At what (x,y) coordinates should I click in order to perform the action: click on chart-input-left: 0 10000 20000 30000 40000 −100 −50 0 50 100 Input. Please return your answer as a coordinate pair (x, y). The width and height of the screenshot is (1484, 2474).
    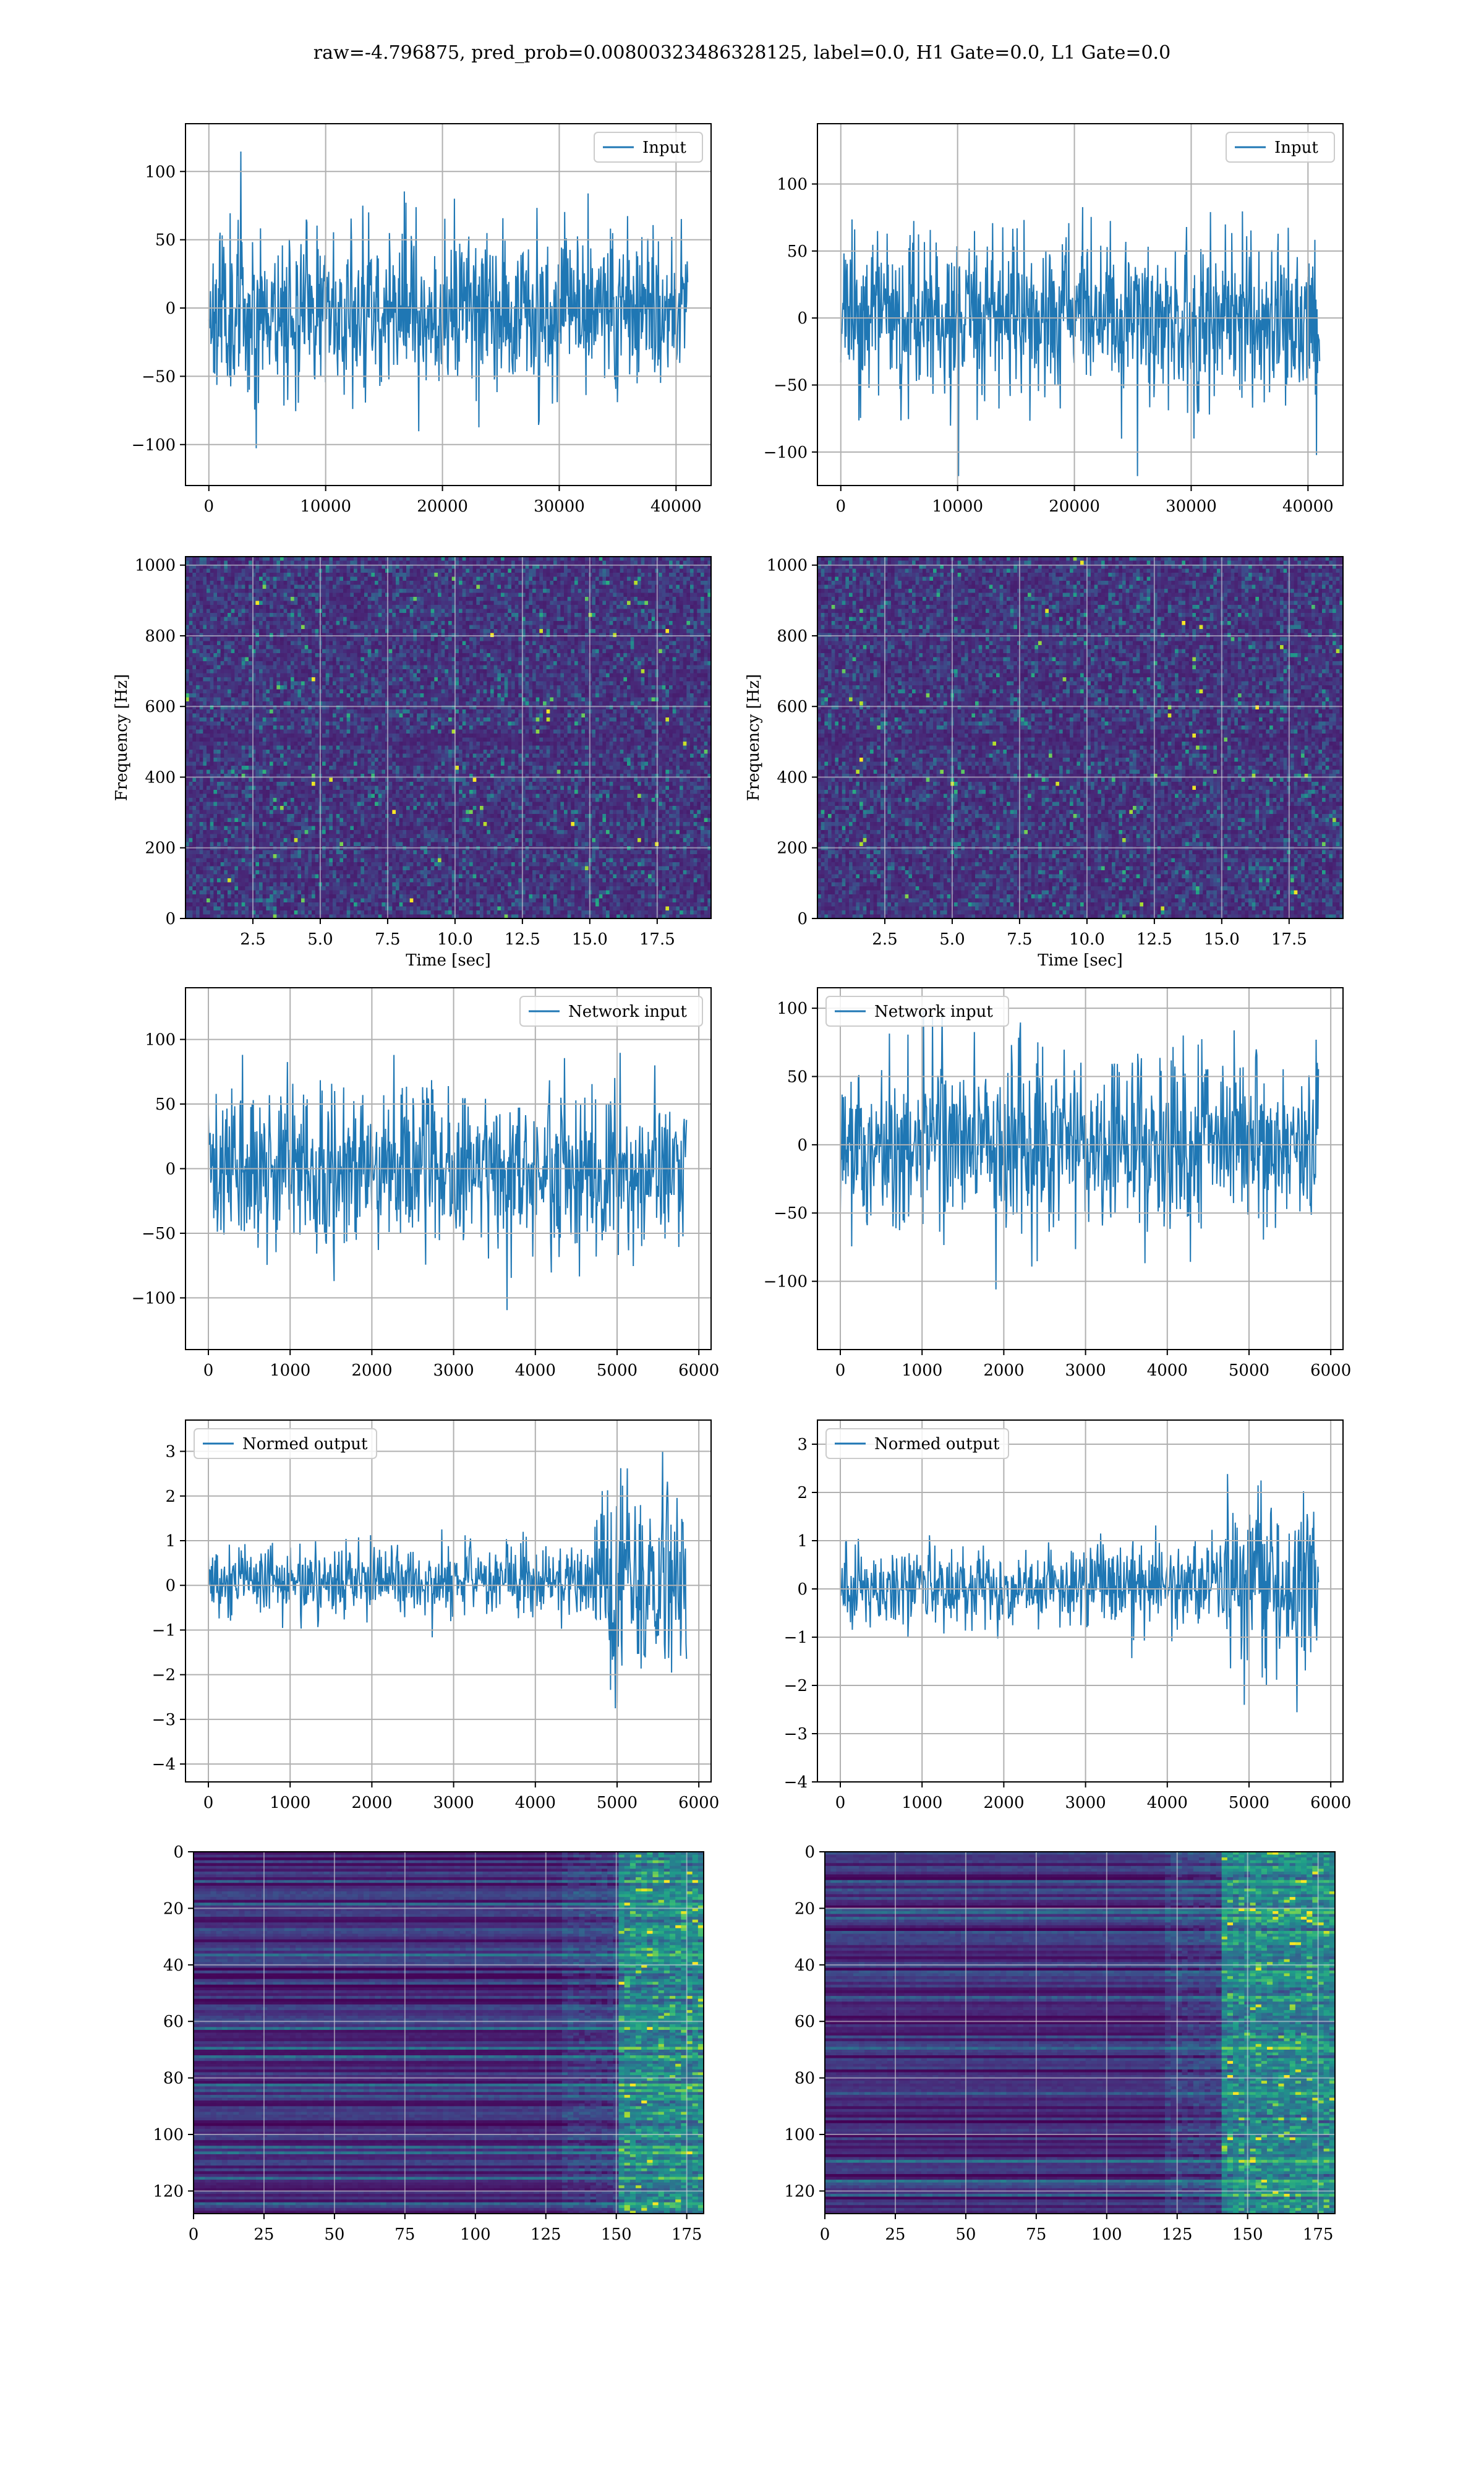
    Looking at the image, I should click on (422, 319).